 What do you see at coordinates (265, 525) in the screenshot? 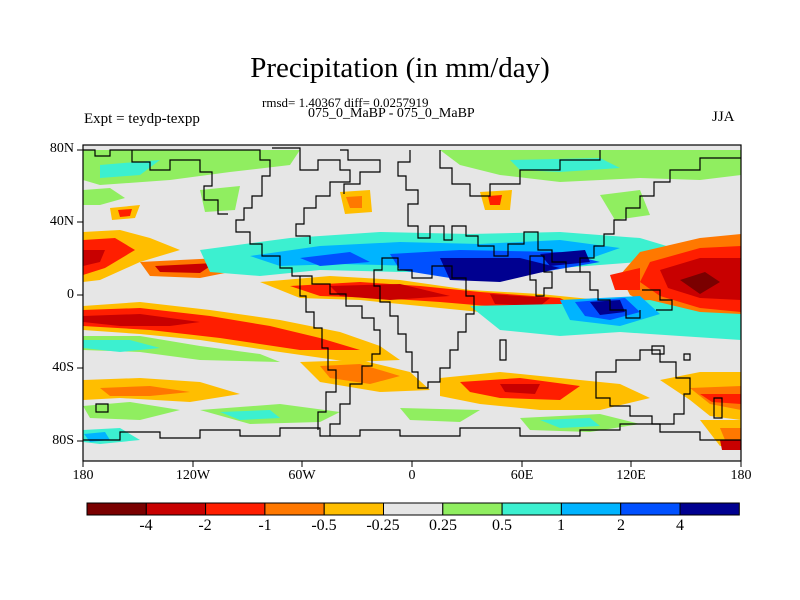
I see `colorbar-label: -1` at bounding box center [265, 525].